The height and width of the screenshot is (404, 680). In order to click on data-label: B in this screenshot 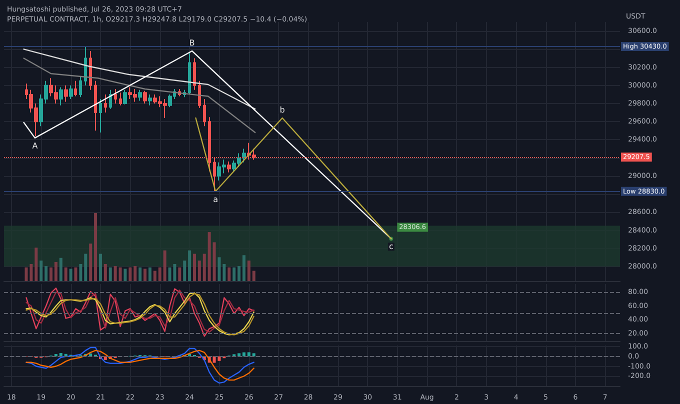, I will do `click(192, 43)`.